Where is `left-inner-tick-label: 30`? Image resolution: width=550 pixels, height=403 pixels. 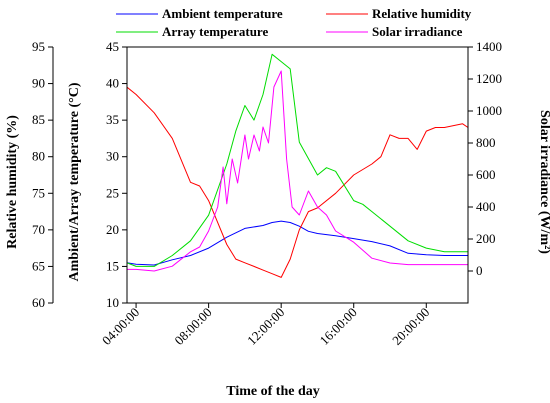 left-inner-tick-label: 30 is located at coordinates (112, 156).